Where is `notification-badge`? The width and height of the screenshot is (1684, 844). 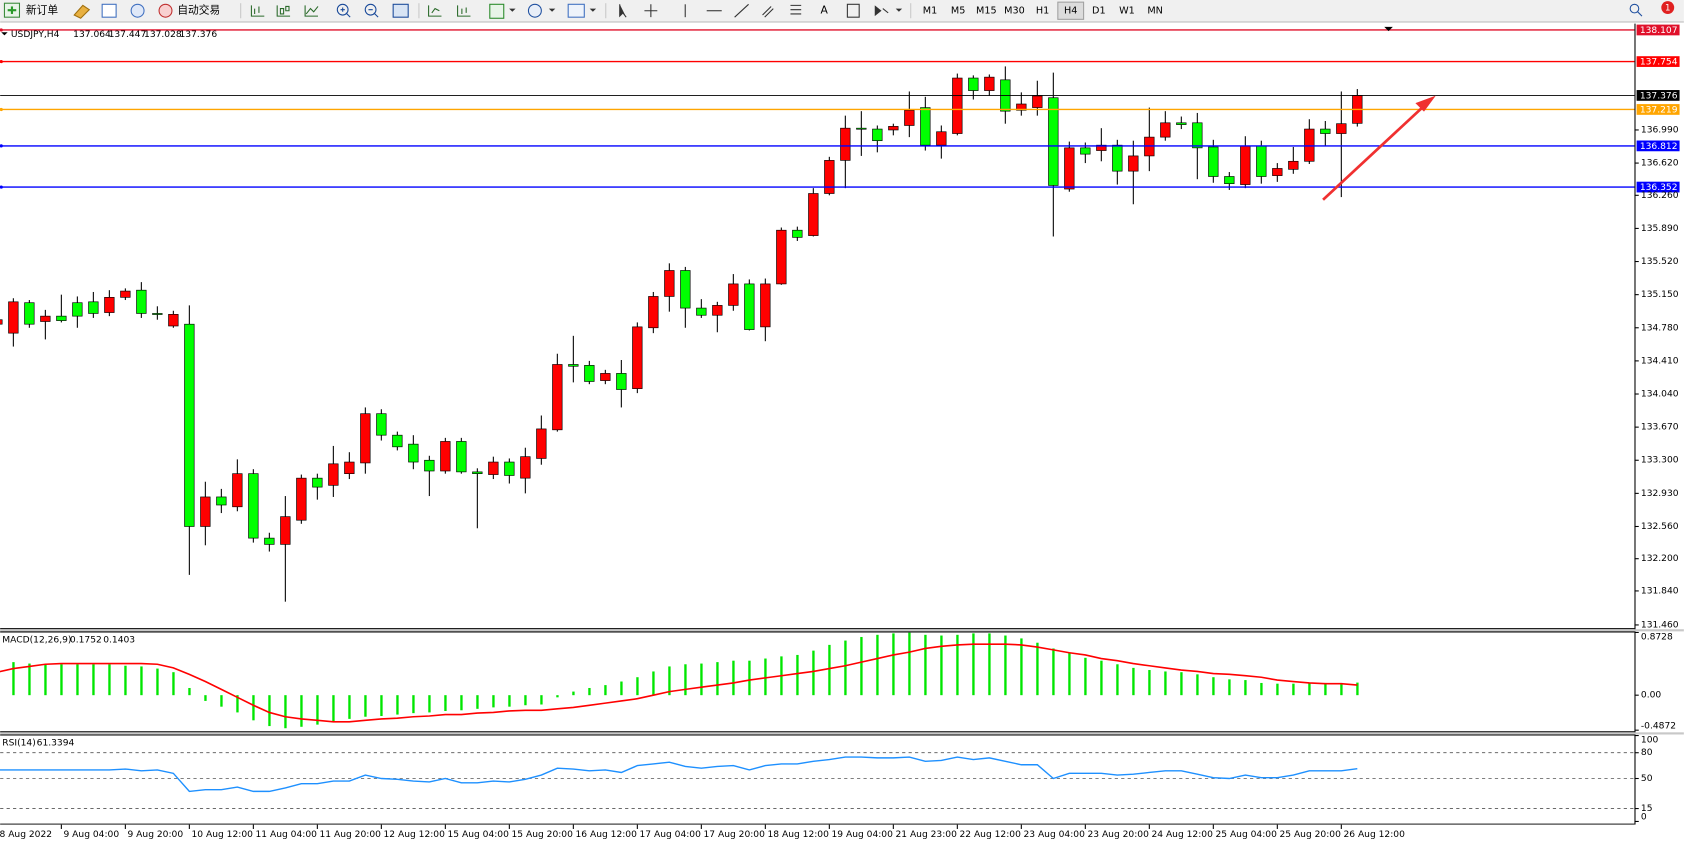 notification-badge is located at coordinates (1668, 7).